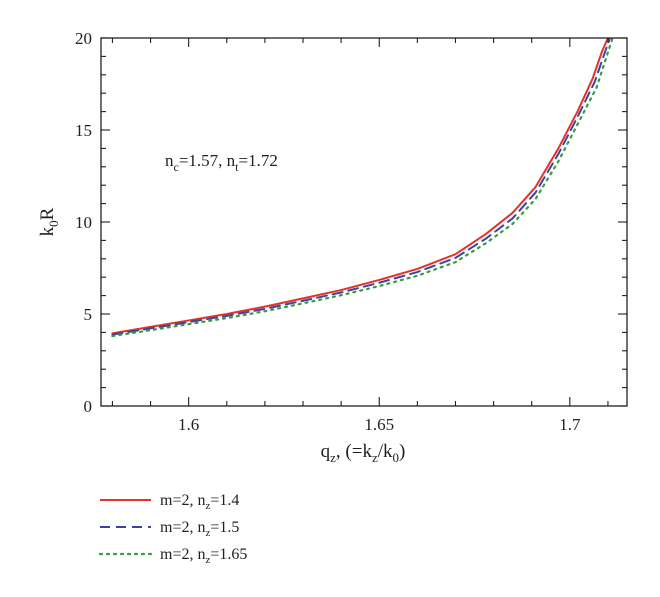 The height and width of the screenshot is (597, 660). Describe the element at coordinates (199, 529) in the screenshot. I see `legend-label-s2: m=2, nz=1.5` at that location.